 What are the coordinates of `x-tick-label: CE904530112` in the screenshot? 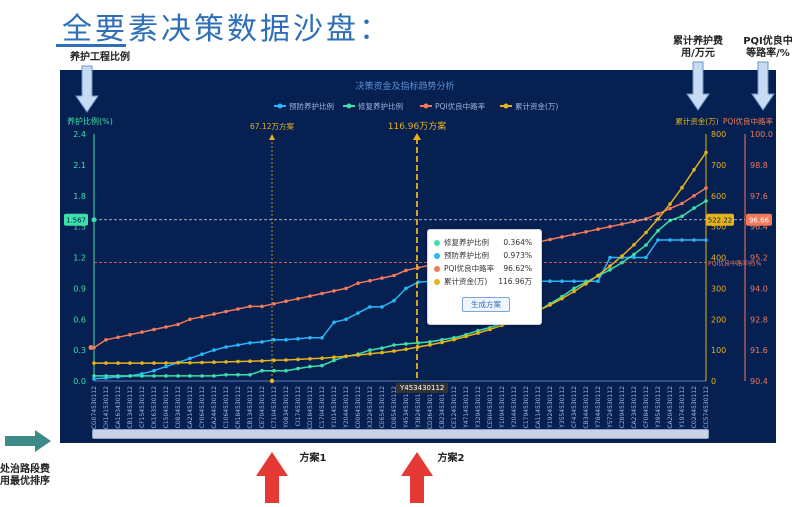 It's located at (490, 407).